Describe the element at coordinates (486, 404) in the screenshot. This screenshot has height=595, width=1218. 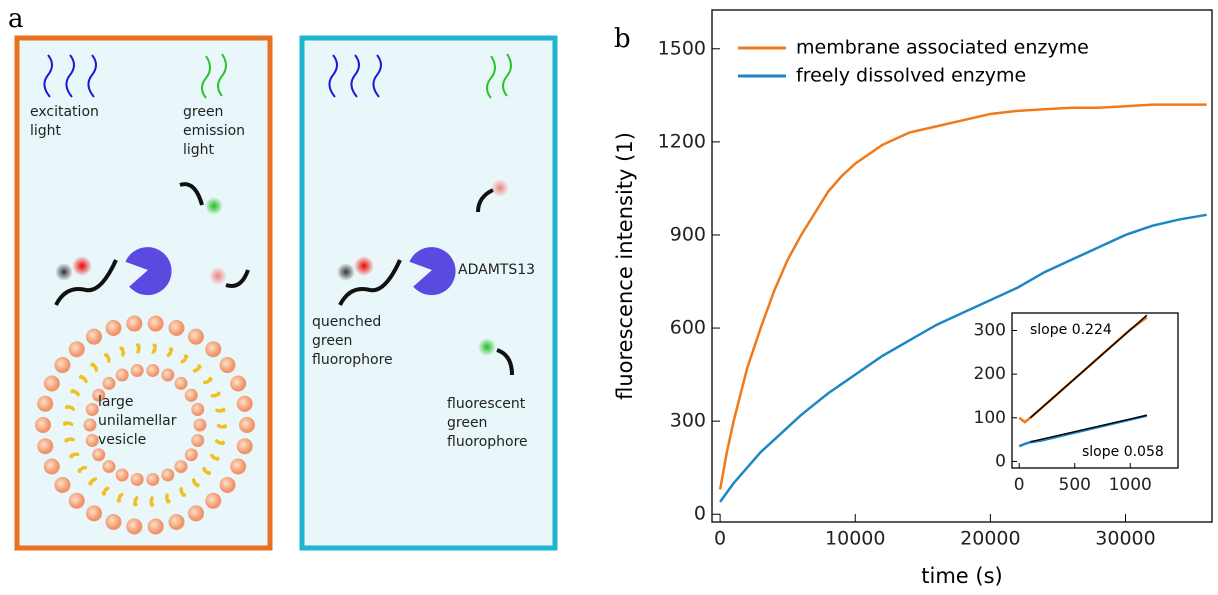
I see `label: fluorescent` at that location.